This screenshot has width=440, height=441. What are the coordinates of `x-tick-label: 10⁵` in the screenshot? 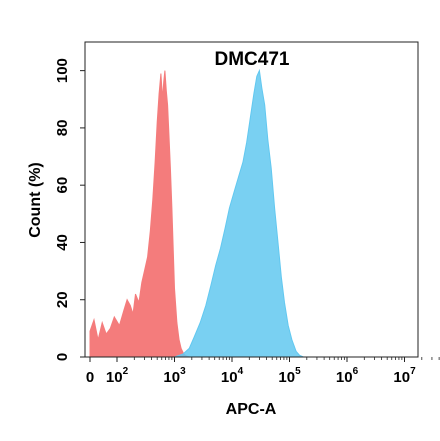 It's located at (289, 376).